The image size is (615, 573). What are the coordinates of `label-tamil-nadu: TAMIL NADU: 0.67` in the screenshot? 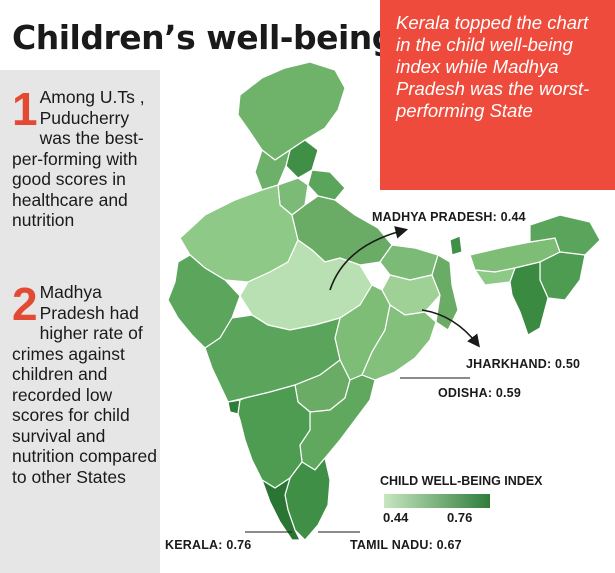 It's located at (406, 545).